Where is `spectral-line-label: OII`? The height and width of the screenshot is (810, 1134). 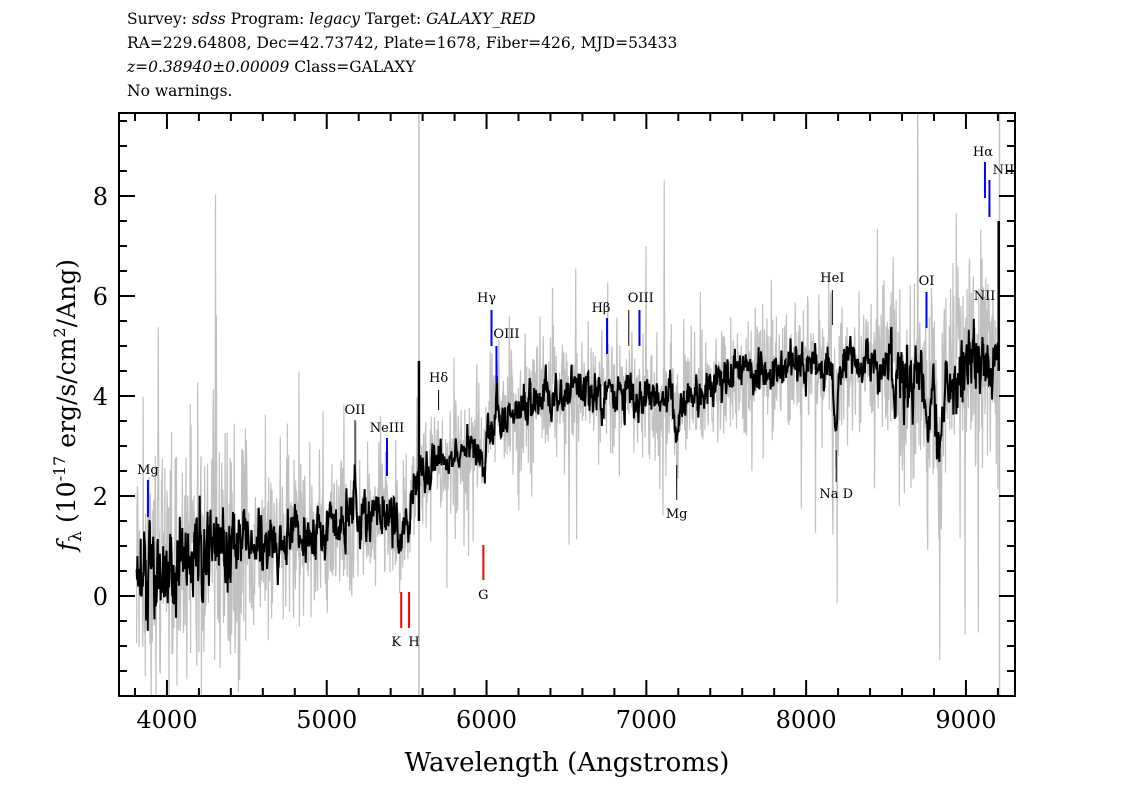 spectral-line-label: OII is located at coordinates (355, 410).